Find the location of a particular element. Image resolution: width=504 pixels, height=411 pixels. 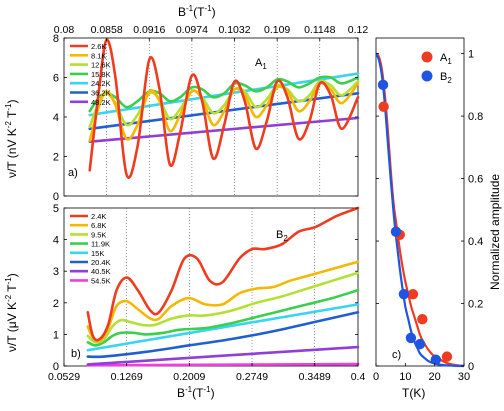

legend-label-a: 15.8K is located at coordinates (101, 74).